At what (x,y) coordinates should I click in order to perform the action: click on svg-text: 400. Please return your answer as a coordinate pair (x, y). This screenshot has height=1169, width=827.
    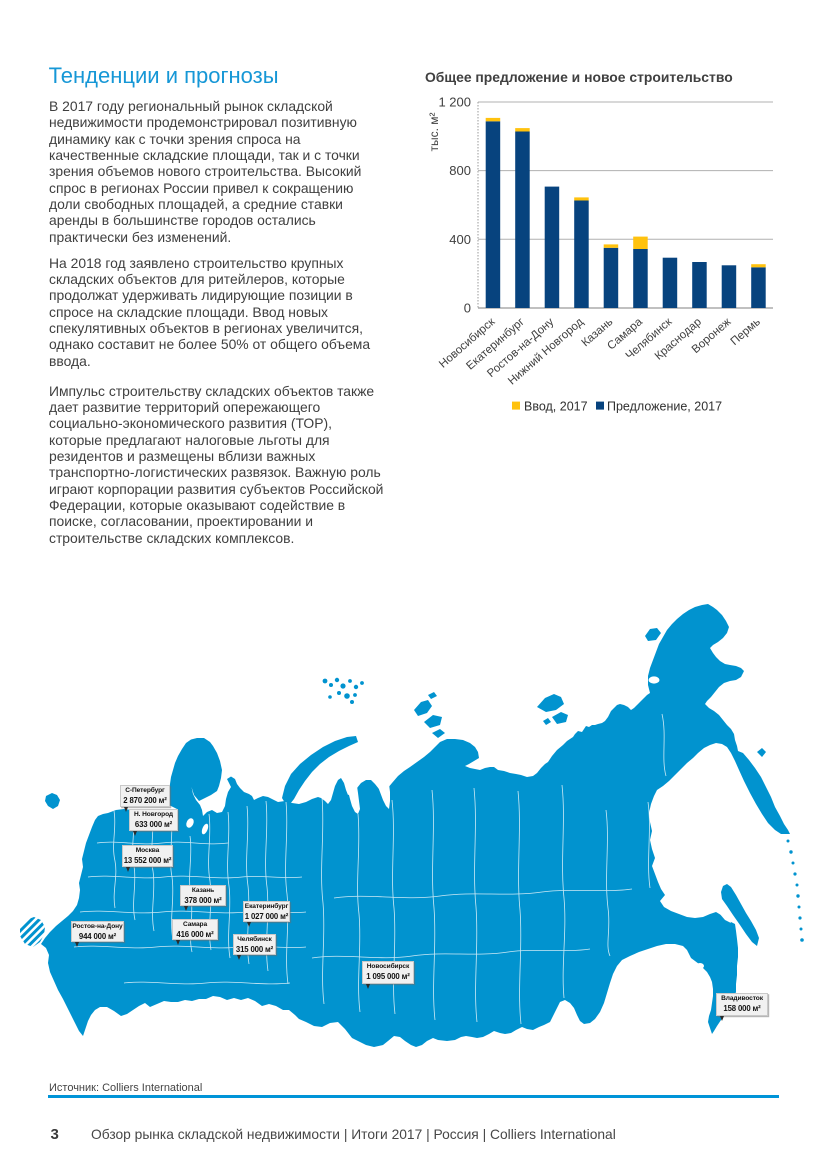
    Looking at the image, I should click on (460, 239).